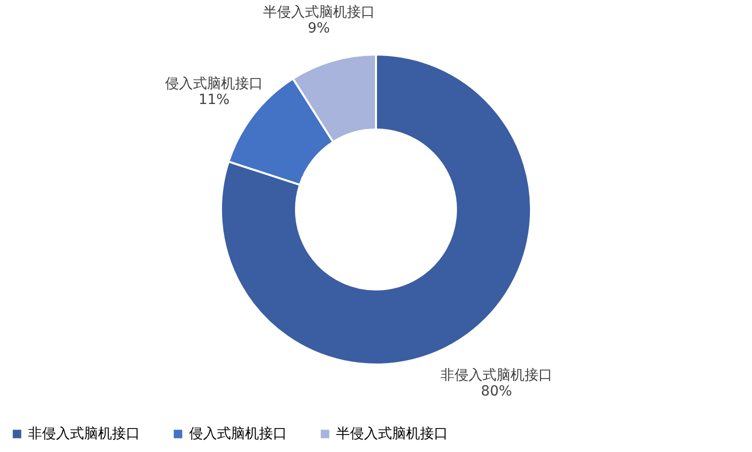  What do you see at coordinates (496, 391) in the screenshot?
I see `data-label: 80%` at bounding box center [496, 391].